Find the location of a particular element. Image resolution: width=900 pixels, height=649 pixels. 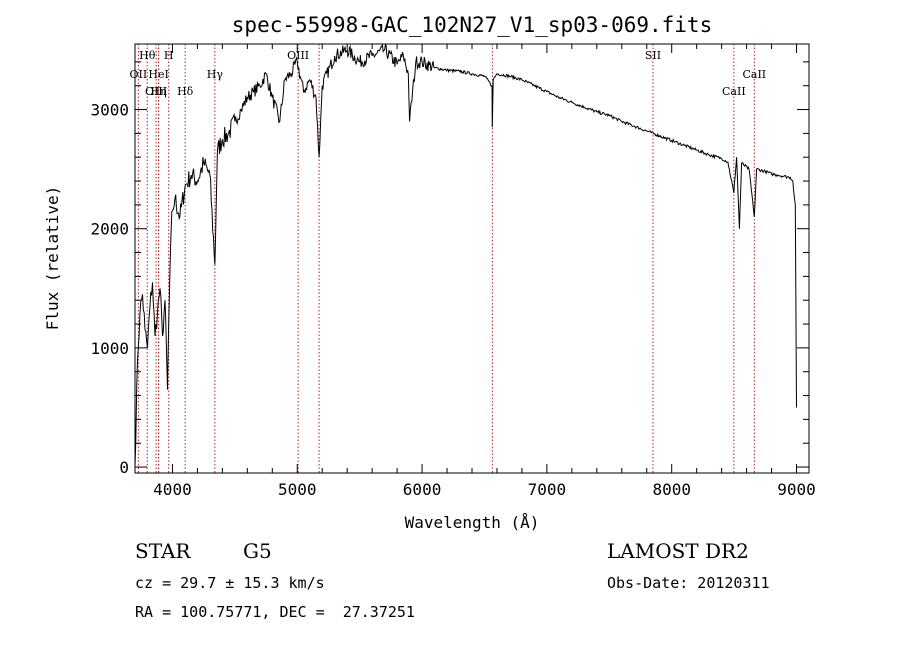

chart-title: spec-55998-GAC_102N27_V1_sp03-069.fits is located at coordinates (472, 25).